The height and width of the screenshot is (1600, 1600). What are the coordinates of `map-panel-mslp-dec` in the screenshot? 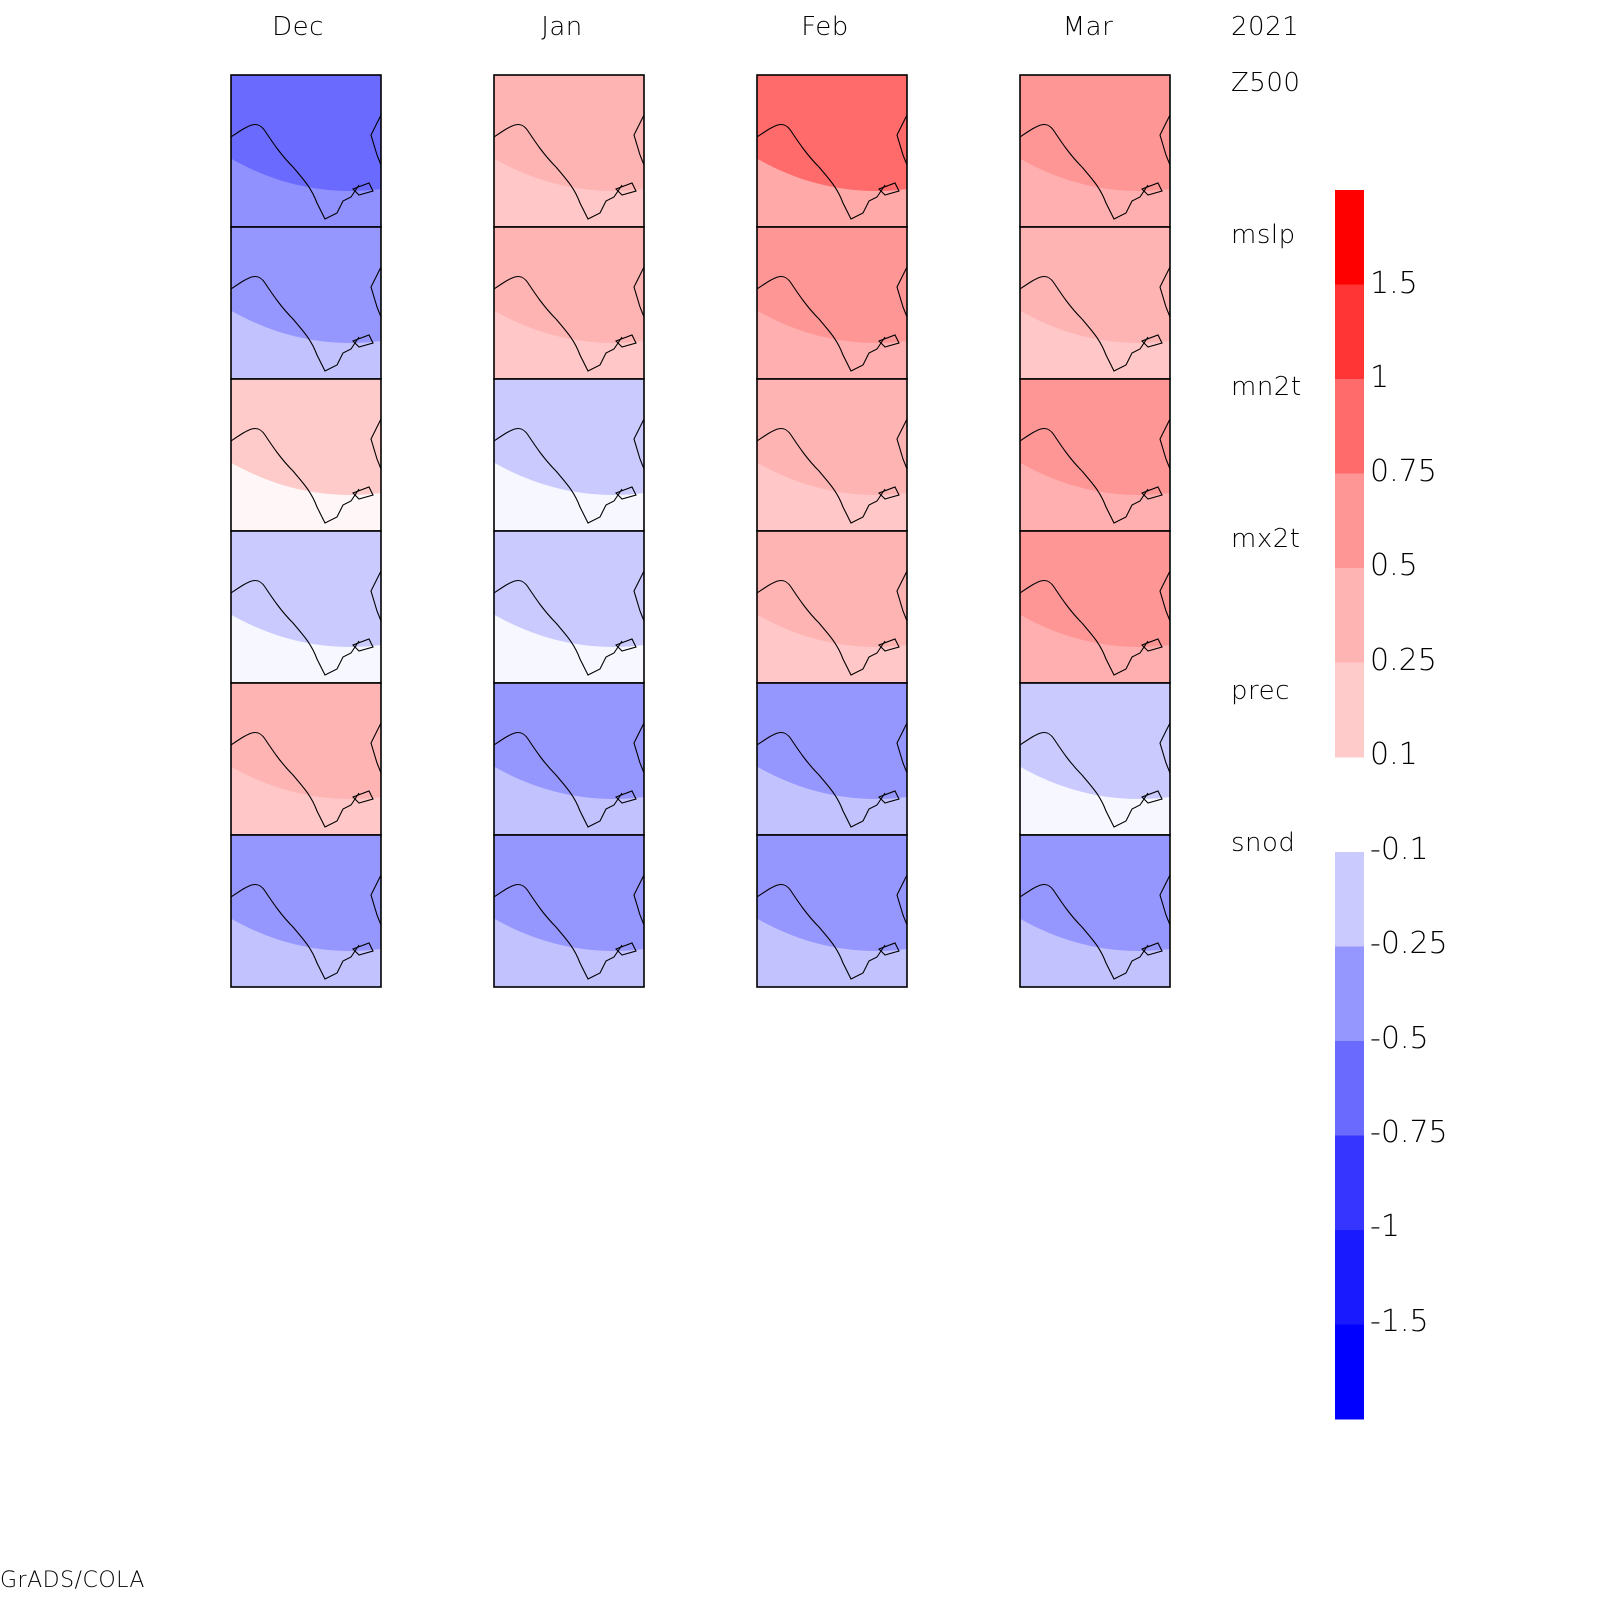 It's located at (306, 303).